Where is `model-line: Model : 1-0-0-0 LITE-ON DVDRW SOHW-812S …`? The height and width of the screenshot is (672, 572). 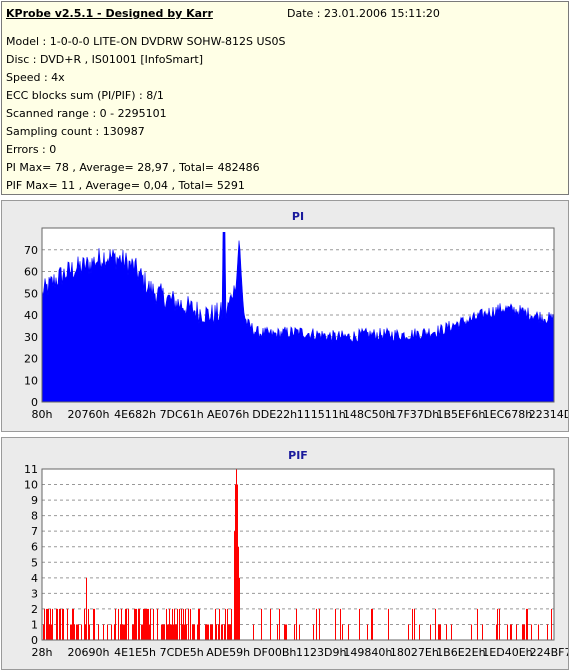
model-line: Model : 1-0-0-0 LITE-ON DVDRW SOHW-812S … is located at coordinates (146, 41).